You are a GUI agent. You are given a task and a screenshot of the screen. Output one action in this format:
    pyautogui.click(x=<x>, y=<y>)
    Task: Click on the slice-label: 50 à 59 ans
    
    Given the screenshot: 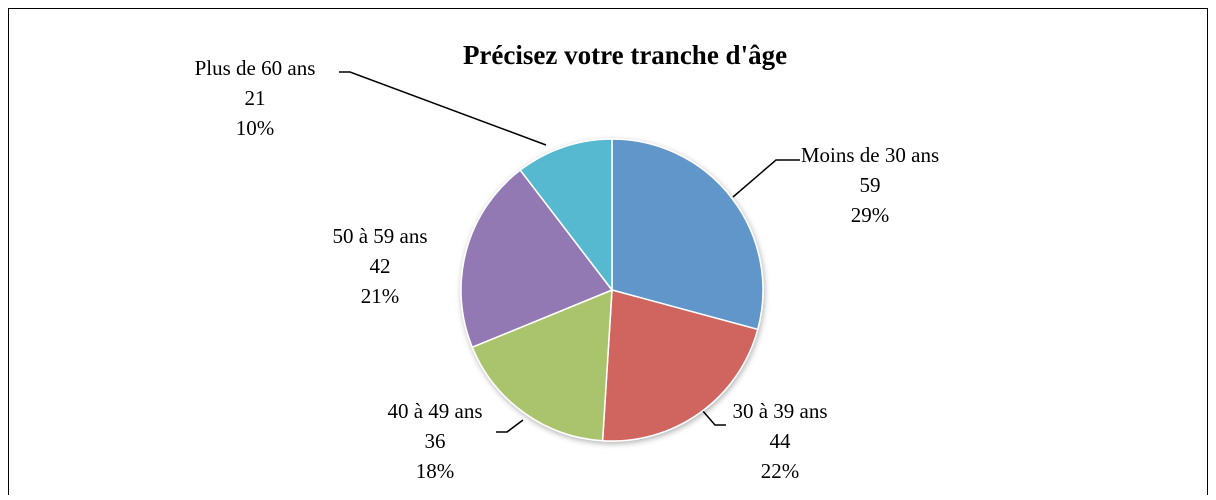 What is the action you would take?
    pyautogui.click(x=379, y=236)
    